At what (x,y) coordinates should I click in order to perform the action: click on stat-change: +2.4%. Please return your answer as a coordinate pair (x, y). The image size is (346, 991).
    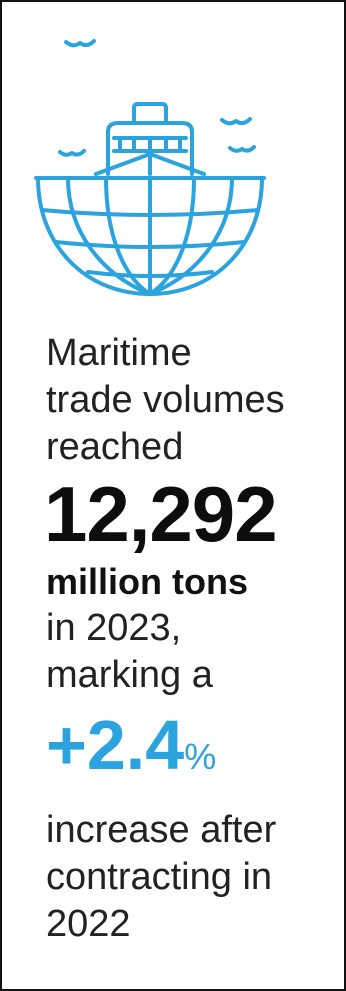
    Looking at the image, I should click on (191, 755).